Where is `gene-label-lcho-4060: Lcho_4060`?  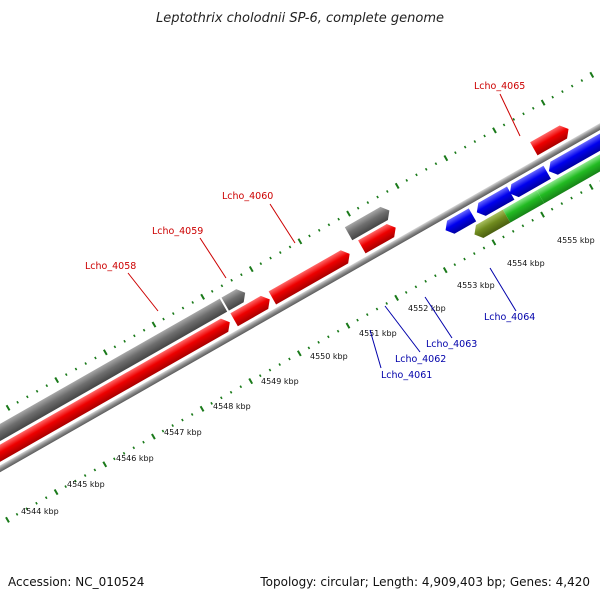 gene-label-lcho-4060: Lcho_4060 is located at coordinates (247, 196).